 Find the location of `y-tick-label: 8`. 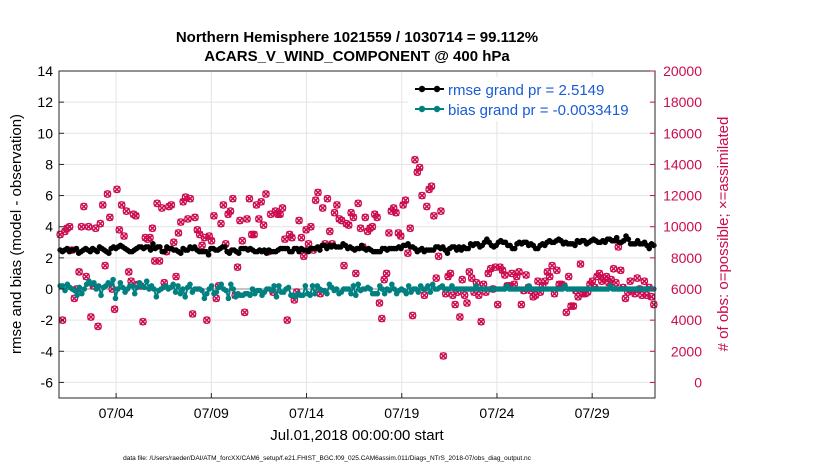

y-tick-label: 8 is located at coordinates (49, 164).